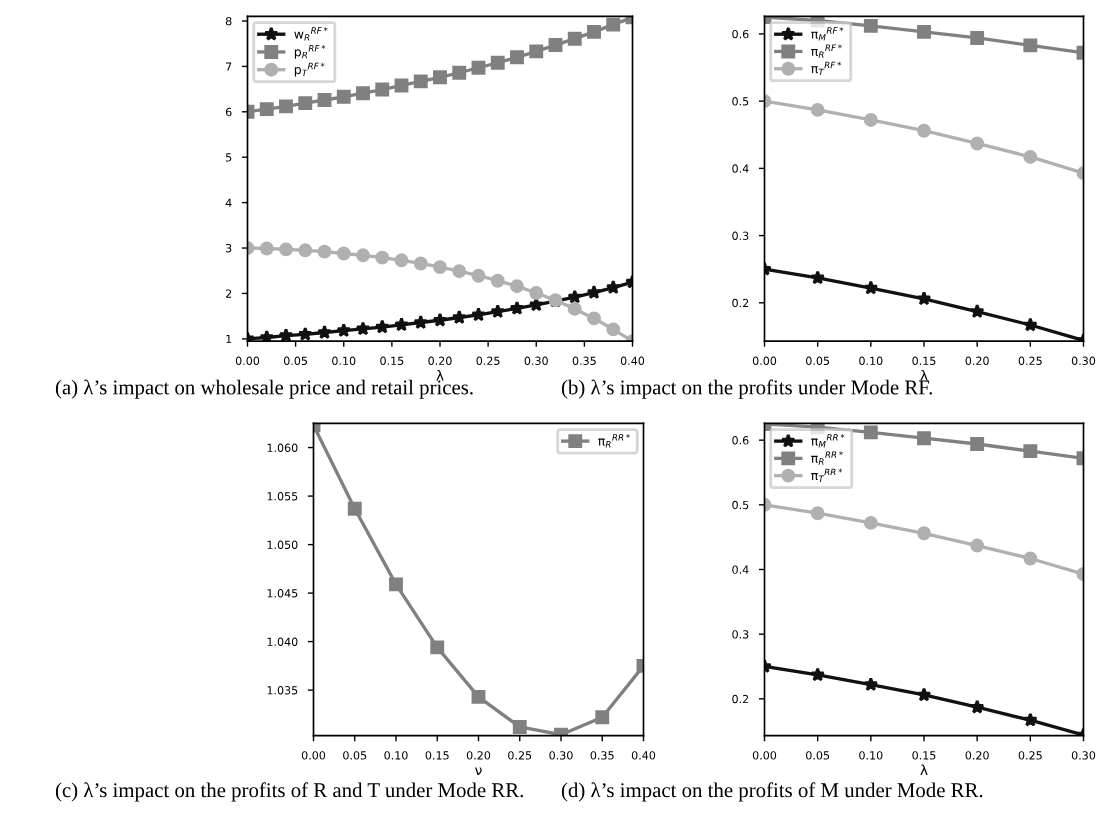  Describe the element at coordinates (772, 792) in the screenshot. I see `text: (d) λ’s impact on the profits of M under Mode RR.` at that location.